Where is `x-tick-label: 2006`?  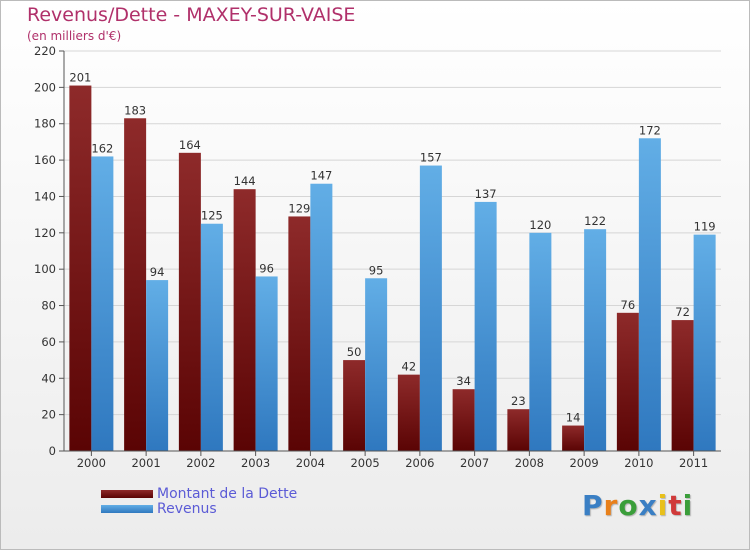 x-tick-label: 2006 is located at coordinates (419, 463).